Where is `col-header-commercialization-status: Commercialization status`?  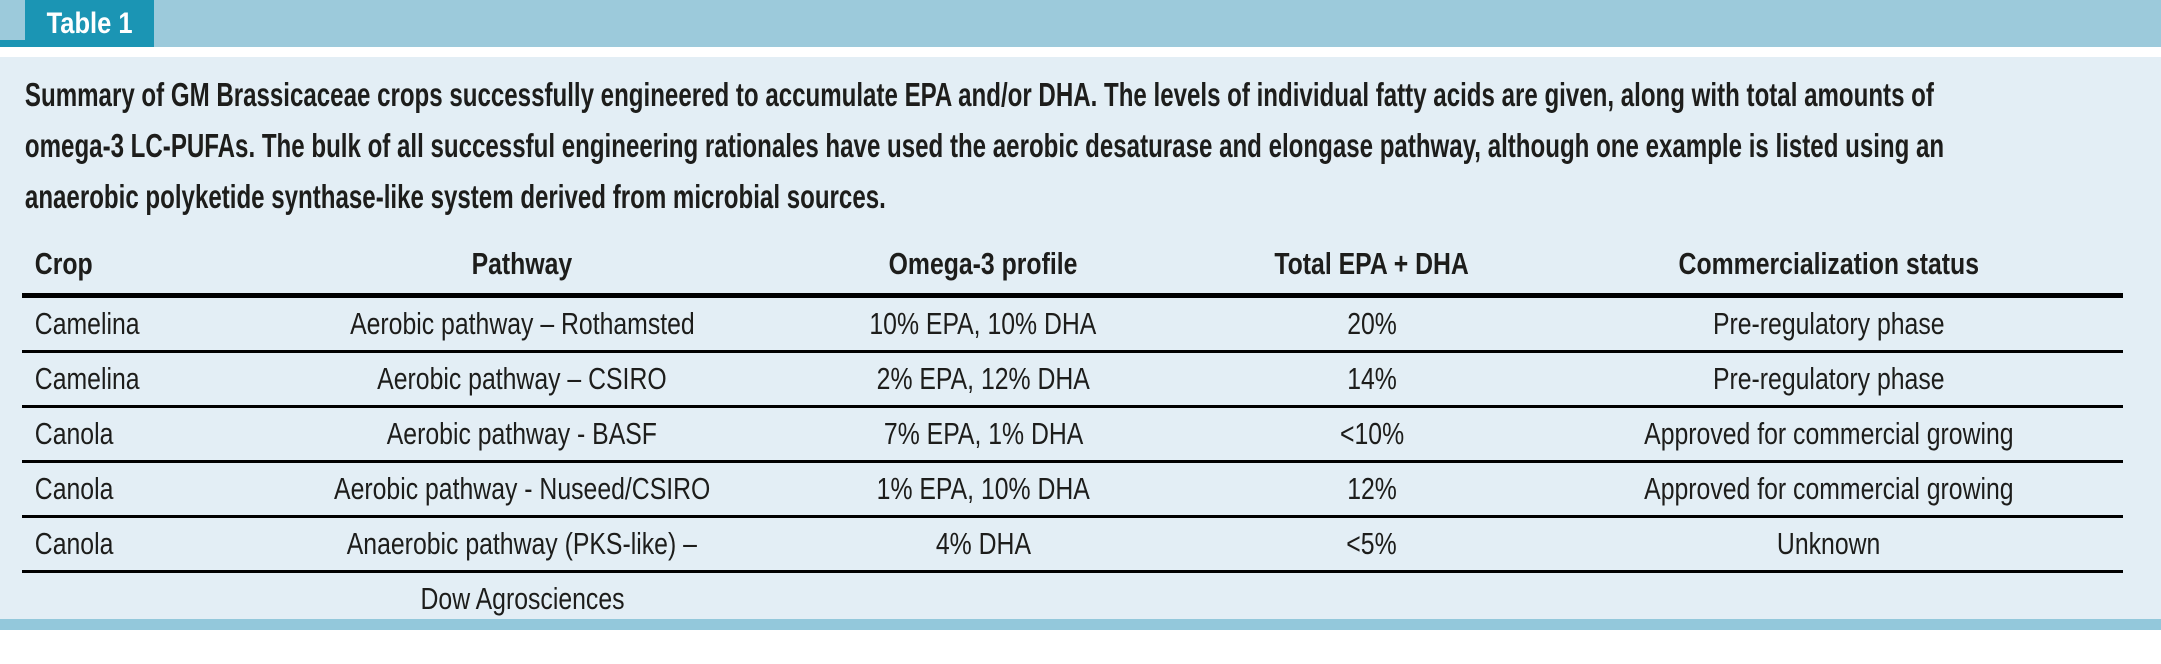
col-header-commercialization-status: Commercialization status is located at coordinates (1828, 264).